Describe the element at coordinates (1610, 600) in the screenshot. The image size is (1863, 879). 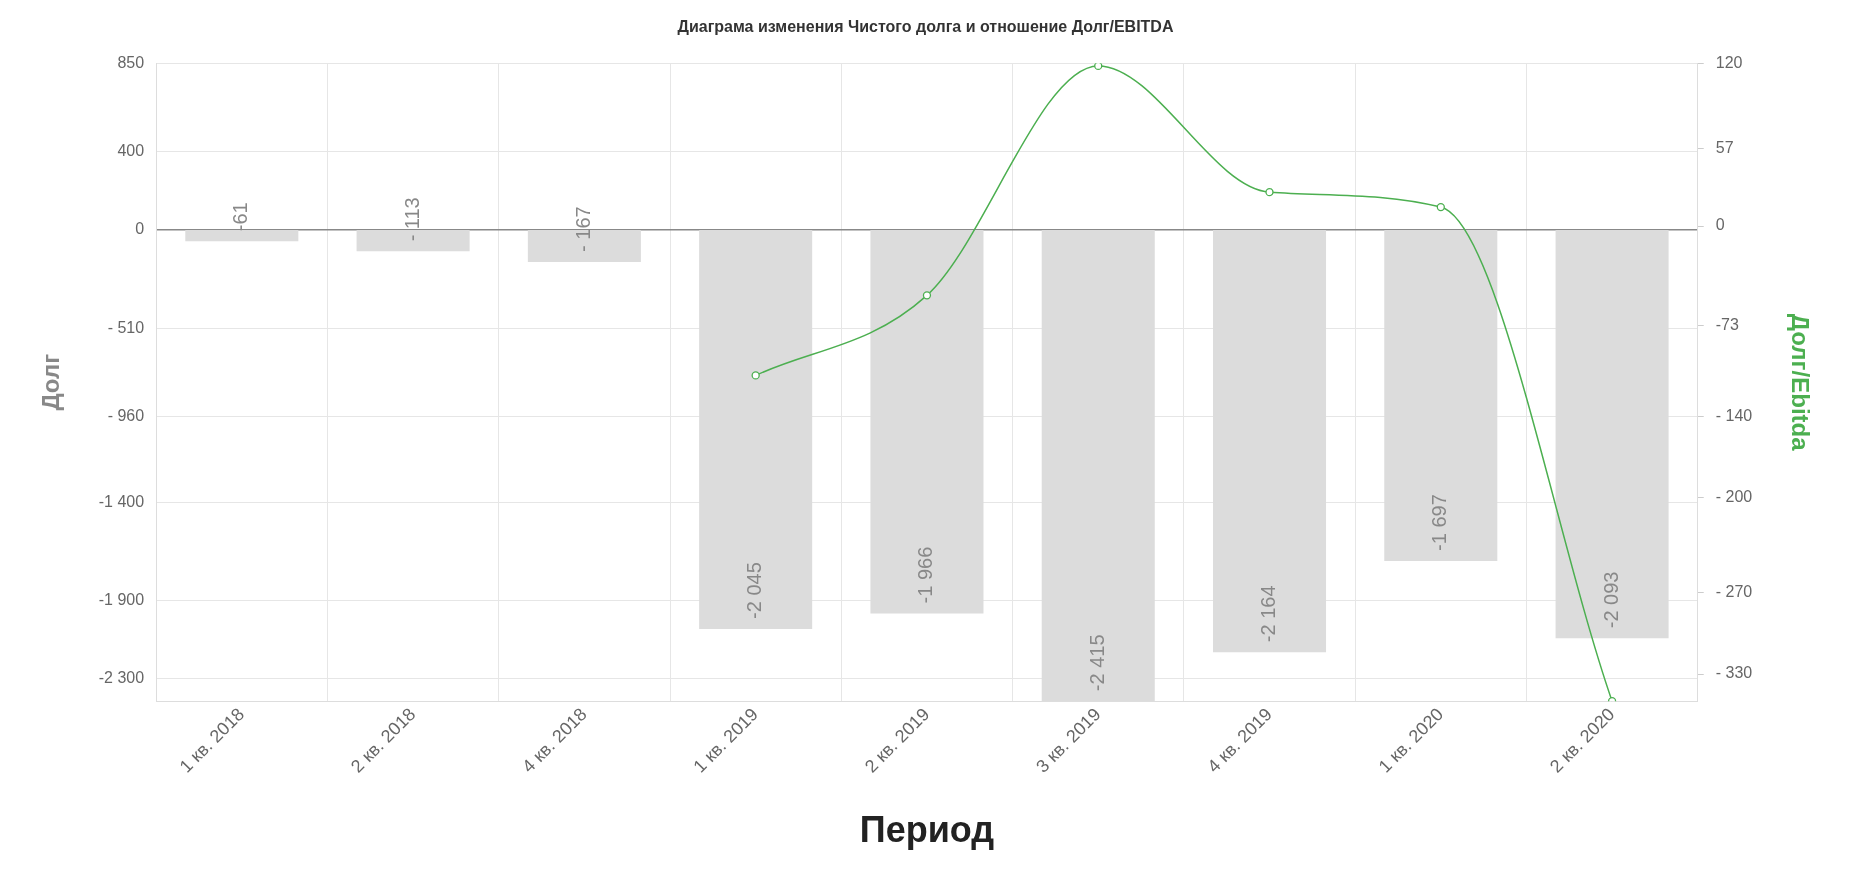
I see `data-label: -2 093` at that location.